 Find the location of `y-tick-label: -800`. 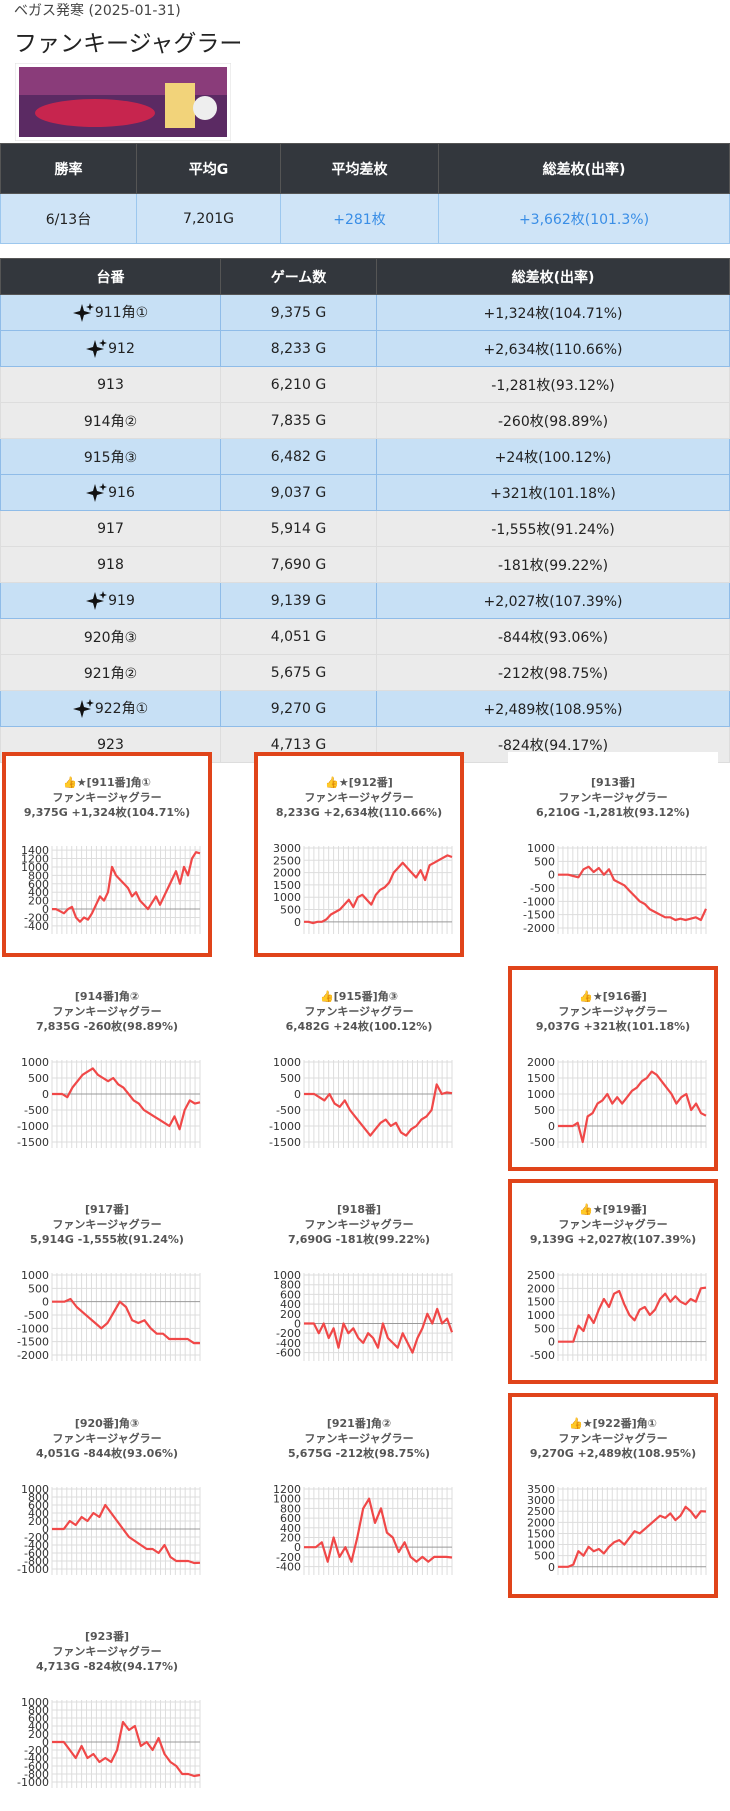

y-tick-label: -800 is located at coordinates (36, 1774).